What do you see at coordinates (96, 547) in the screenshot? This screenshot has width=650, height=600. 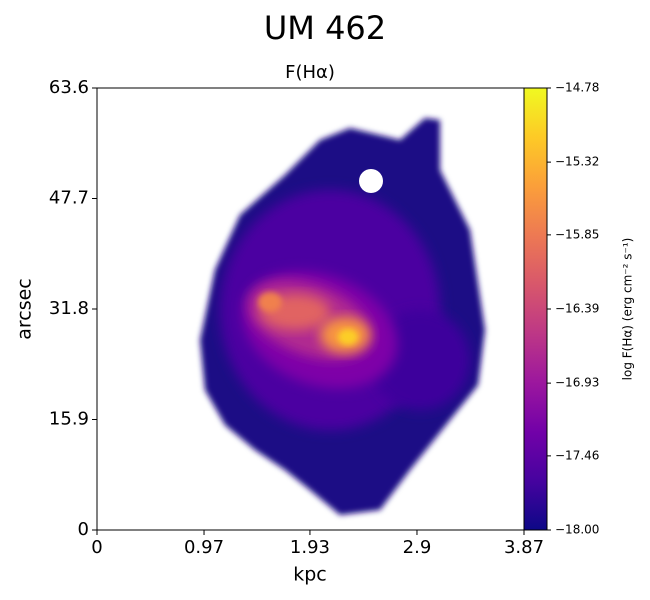 I see `x-tick-label: 0` at bounding box center [96, 547].